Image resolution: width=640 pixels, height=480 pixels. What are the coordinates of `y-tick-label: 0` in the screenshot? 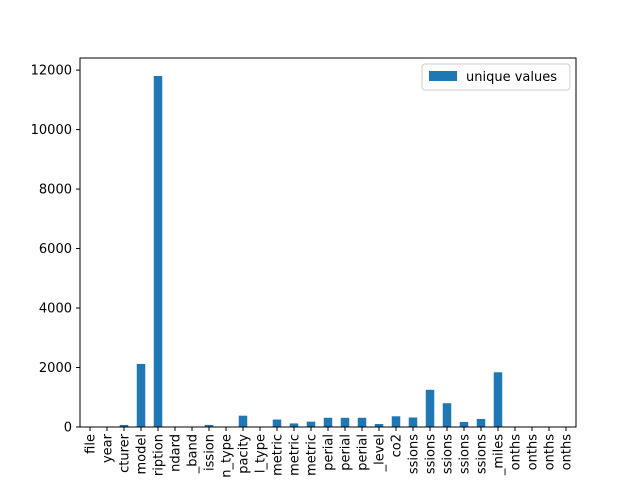 It's located at (68, 428).